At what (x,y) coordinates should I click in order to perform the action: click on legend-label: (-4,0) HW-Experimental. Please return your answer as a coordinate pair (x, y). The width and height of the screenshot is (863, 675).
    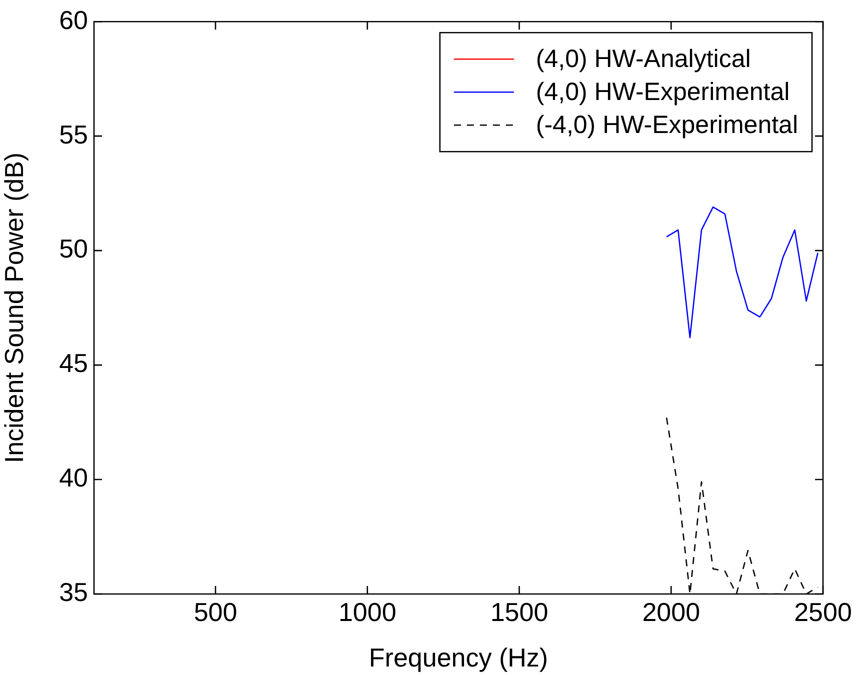
    Looking at the image, I should click on (667, 124).